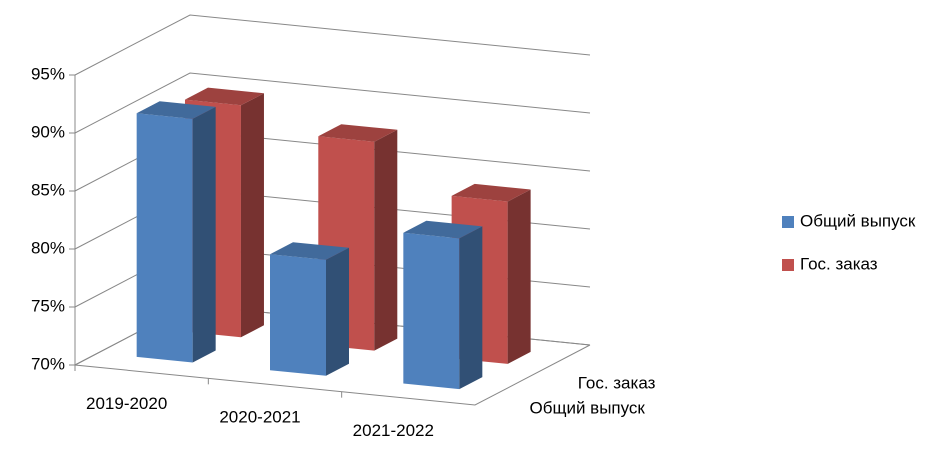 Image resolution: width=948 pixels, height=465 pixels. Describe the element at coordinates (588, 407) in the screenshot. I see `depth-tick-label: Общий выпуск` at that location.